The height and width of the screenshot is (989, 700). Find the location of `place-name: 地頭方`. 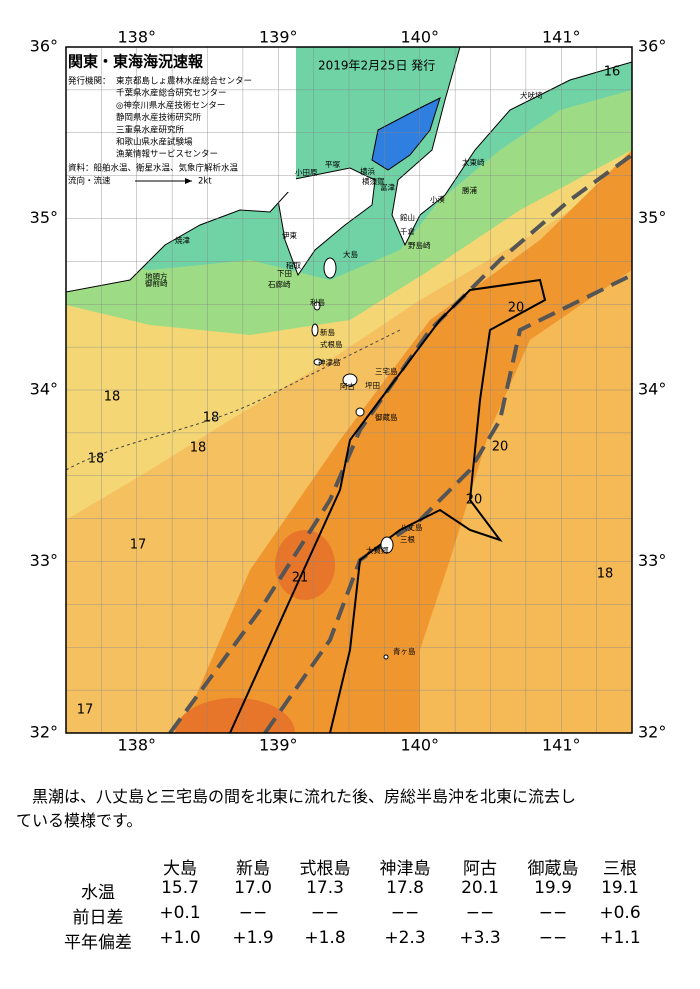

place-name: 地頭方 is located at coordinates (156, 276).